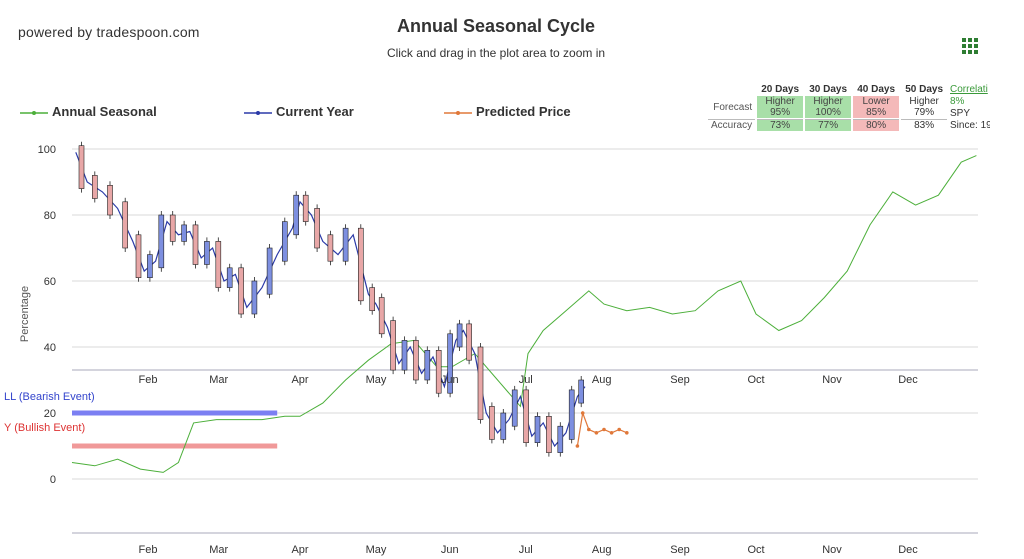 This screenshot has width=1024, height=559. What do you see at coordinates (828, 89) in the screenshot?
I see `header-30-days: 30 Days` at bounding box center [828, 89].